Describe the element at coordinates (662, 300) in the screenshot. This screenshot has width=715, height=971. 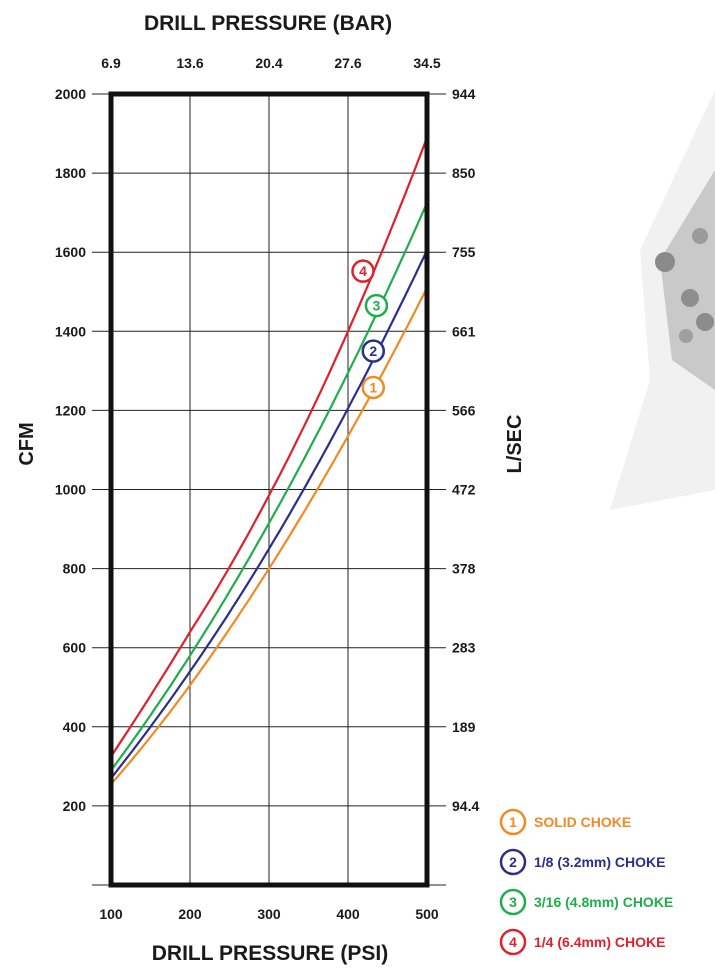
I see `drill-bit-image` at that location.